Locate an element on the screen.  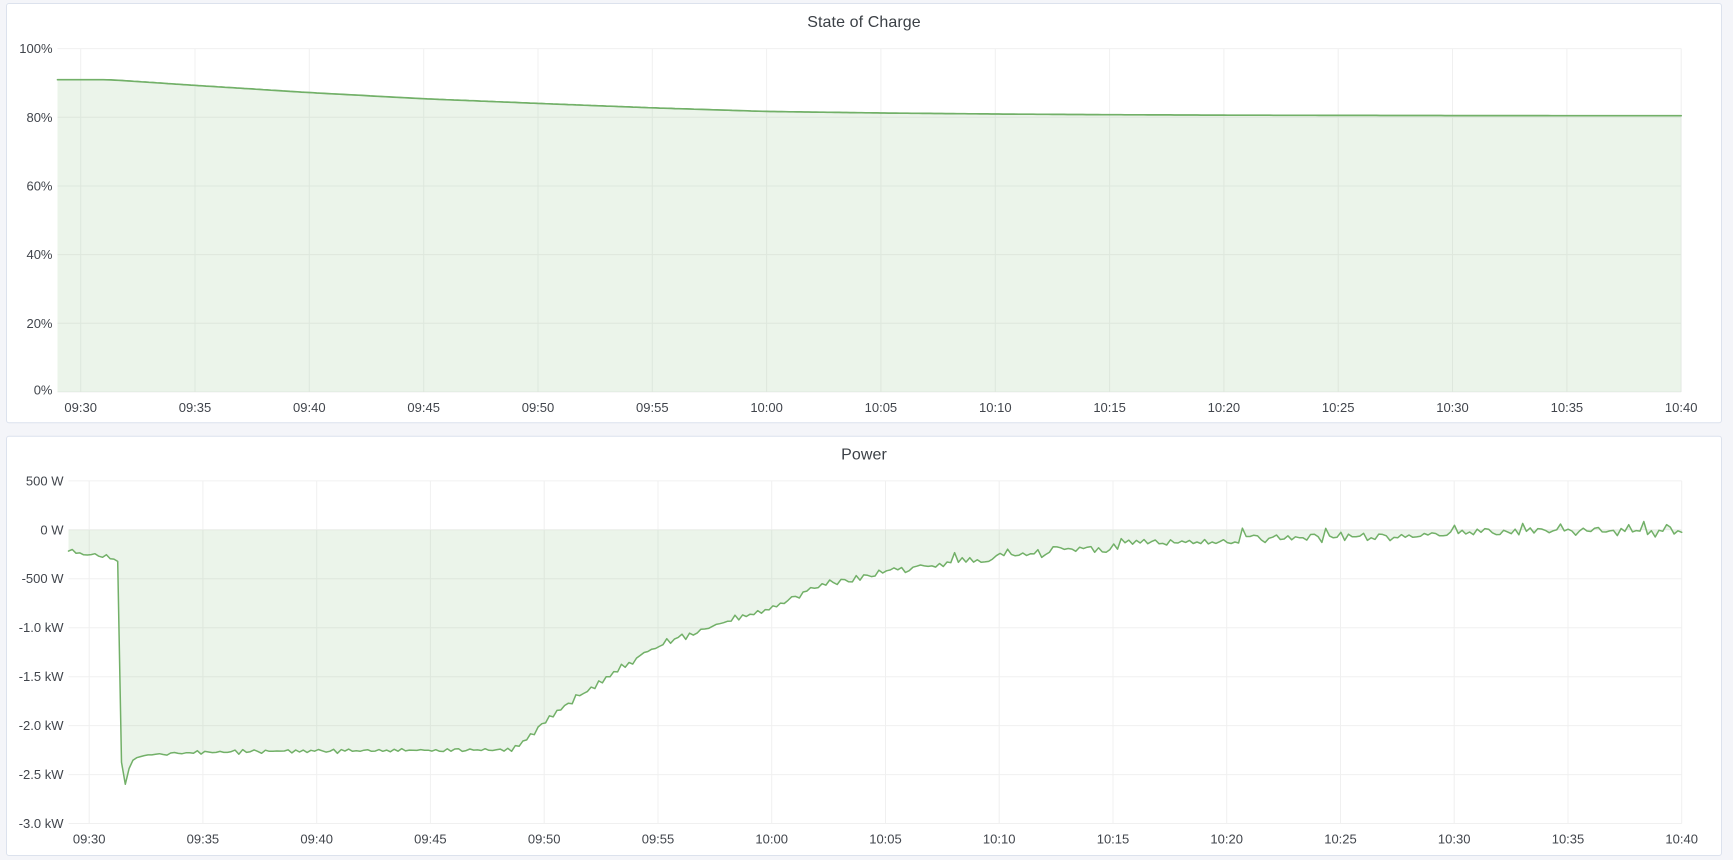
svg-text: 20% is located at coordinates (39, 323).